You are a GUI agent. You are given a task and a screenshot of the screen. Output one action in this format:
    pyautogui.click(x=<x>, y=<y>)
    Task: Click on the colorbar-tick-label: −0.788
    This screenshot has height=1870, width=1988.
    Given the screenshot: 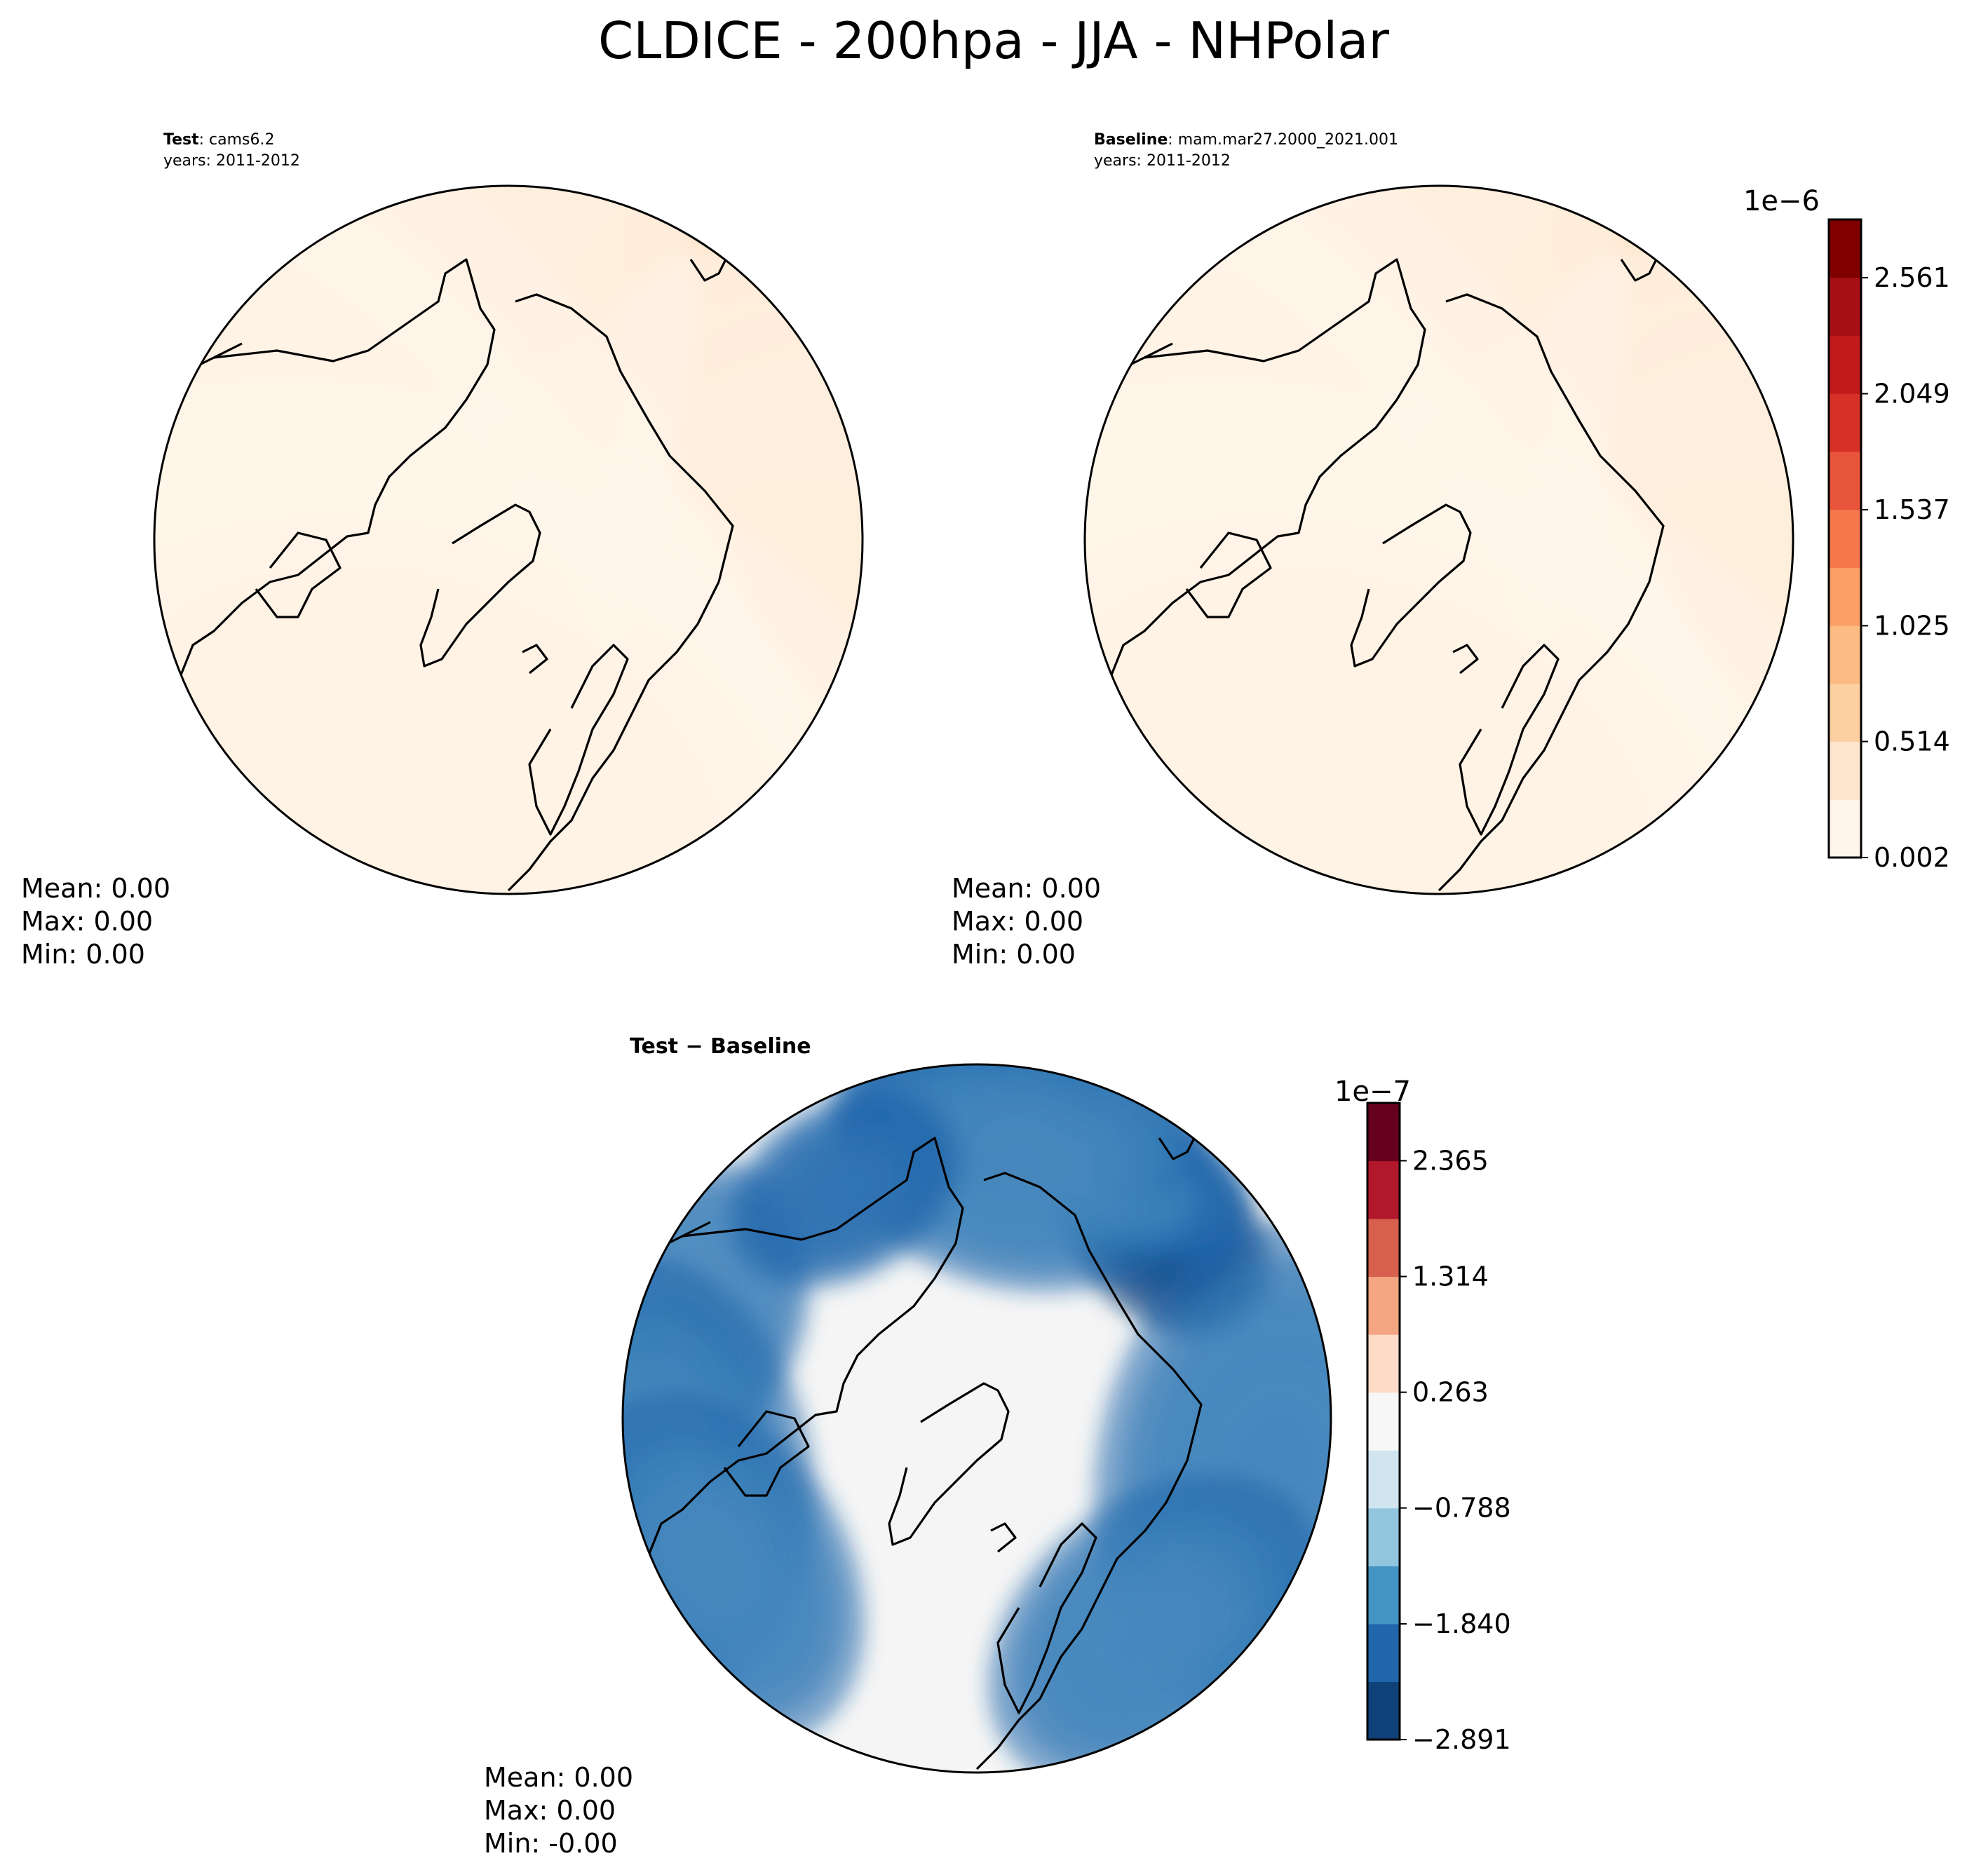 What is the action you would take?
    pyautogui.click(x=1462, y=1509)
    